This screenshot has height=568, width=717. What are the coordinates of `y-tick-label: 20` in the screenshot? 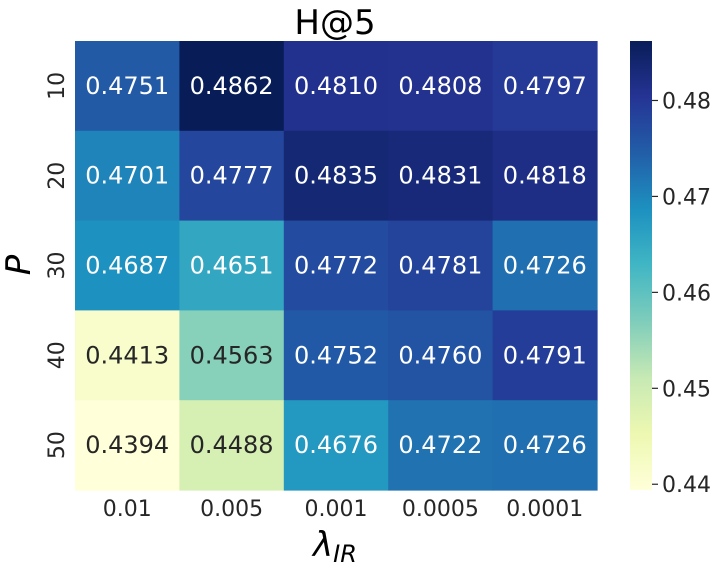 It's located at (57, 176).